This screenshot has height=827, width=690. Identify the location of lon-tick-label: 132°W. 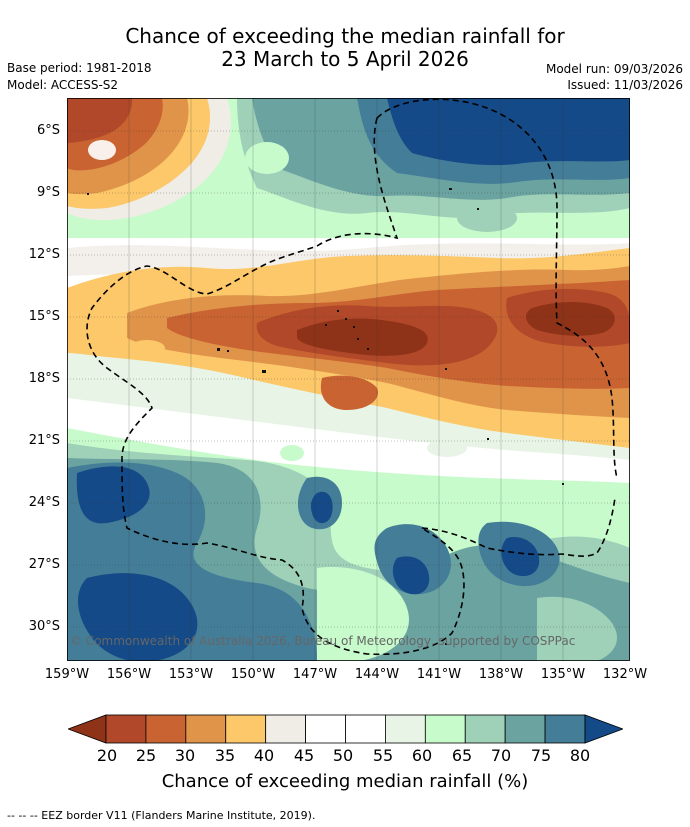
(625, 674).